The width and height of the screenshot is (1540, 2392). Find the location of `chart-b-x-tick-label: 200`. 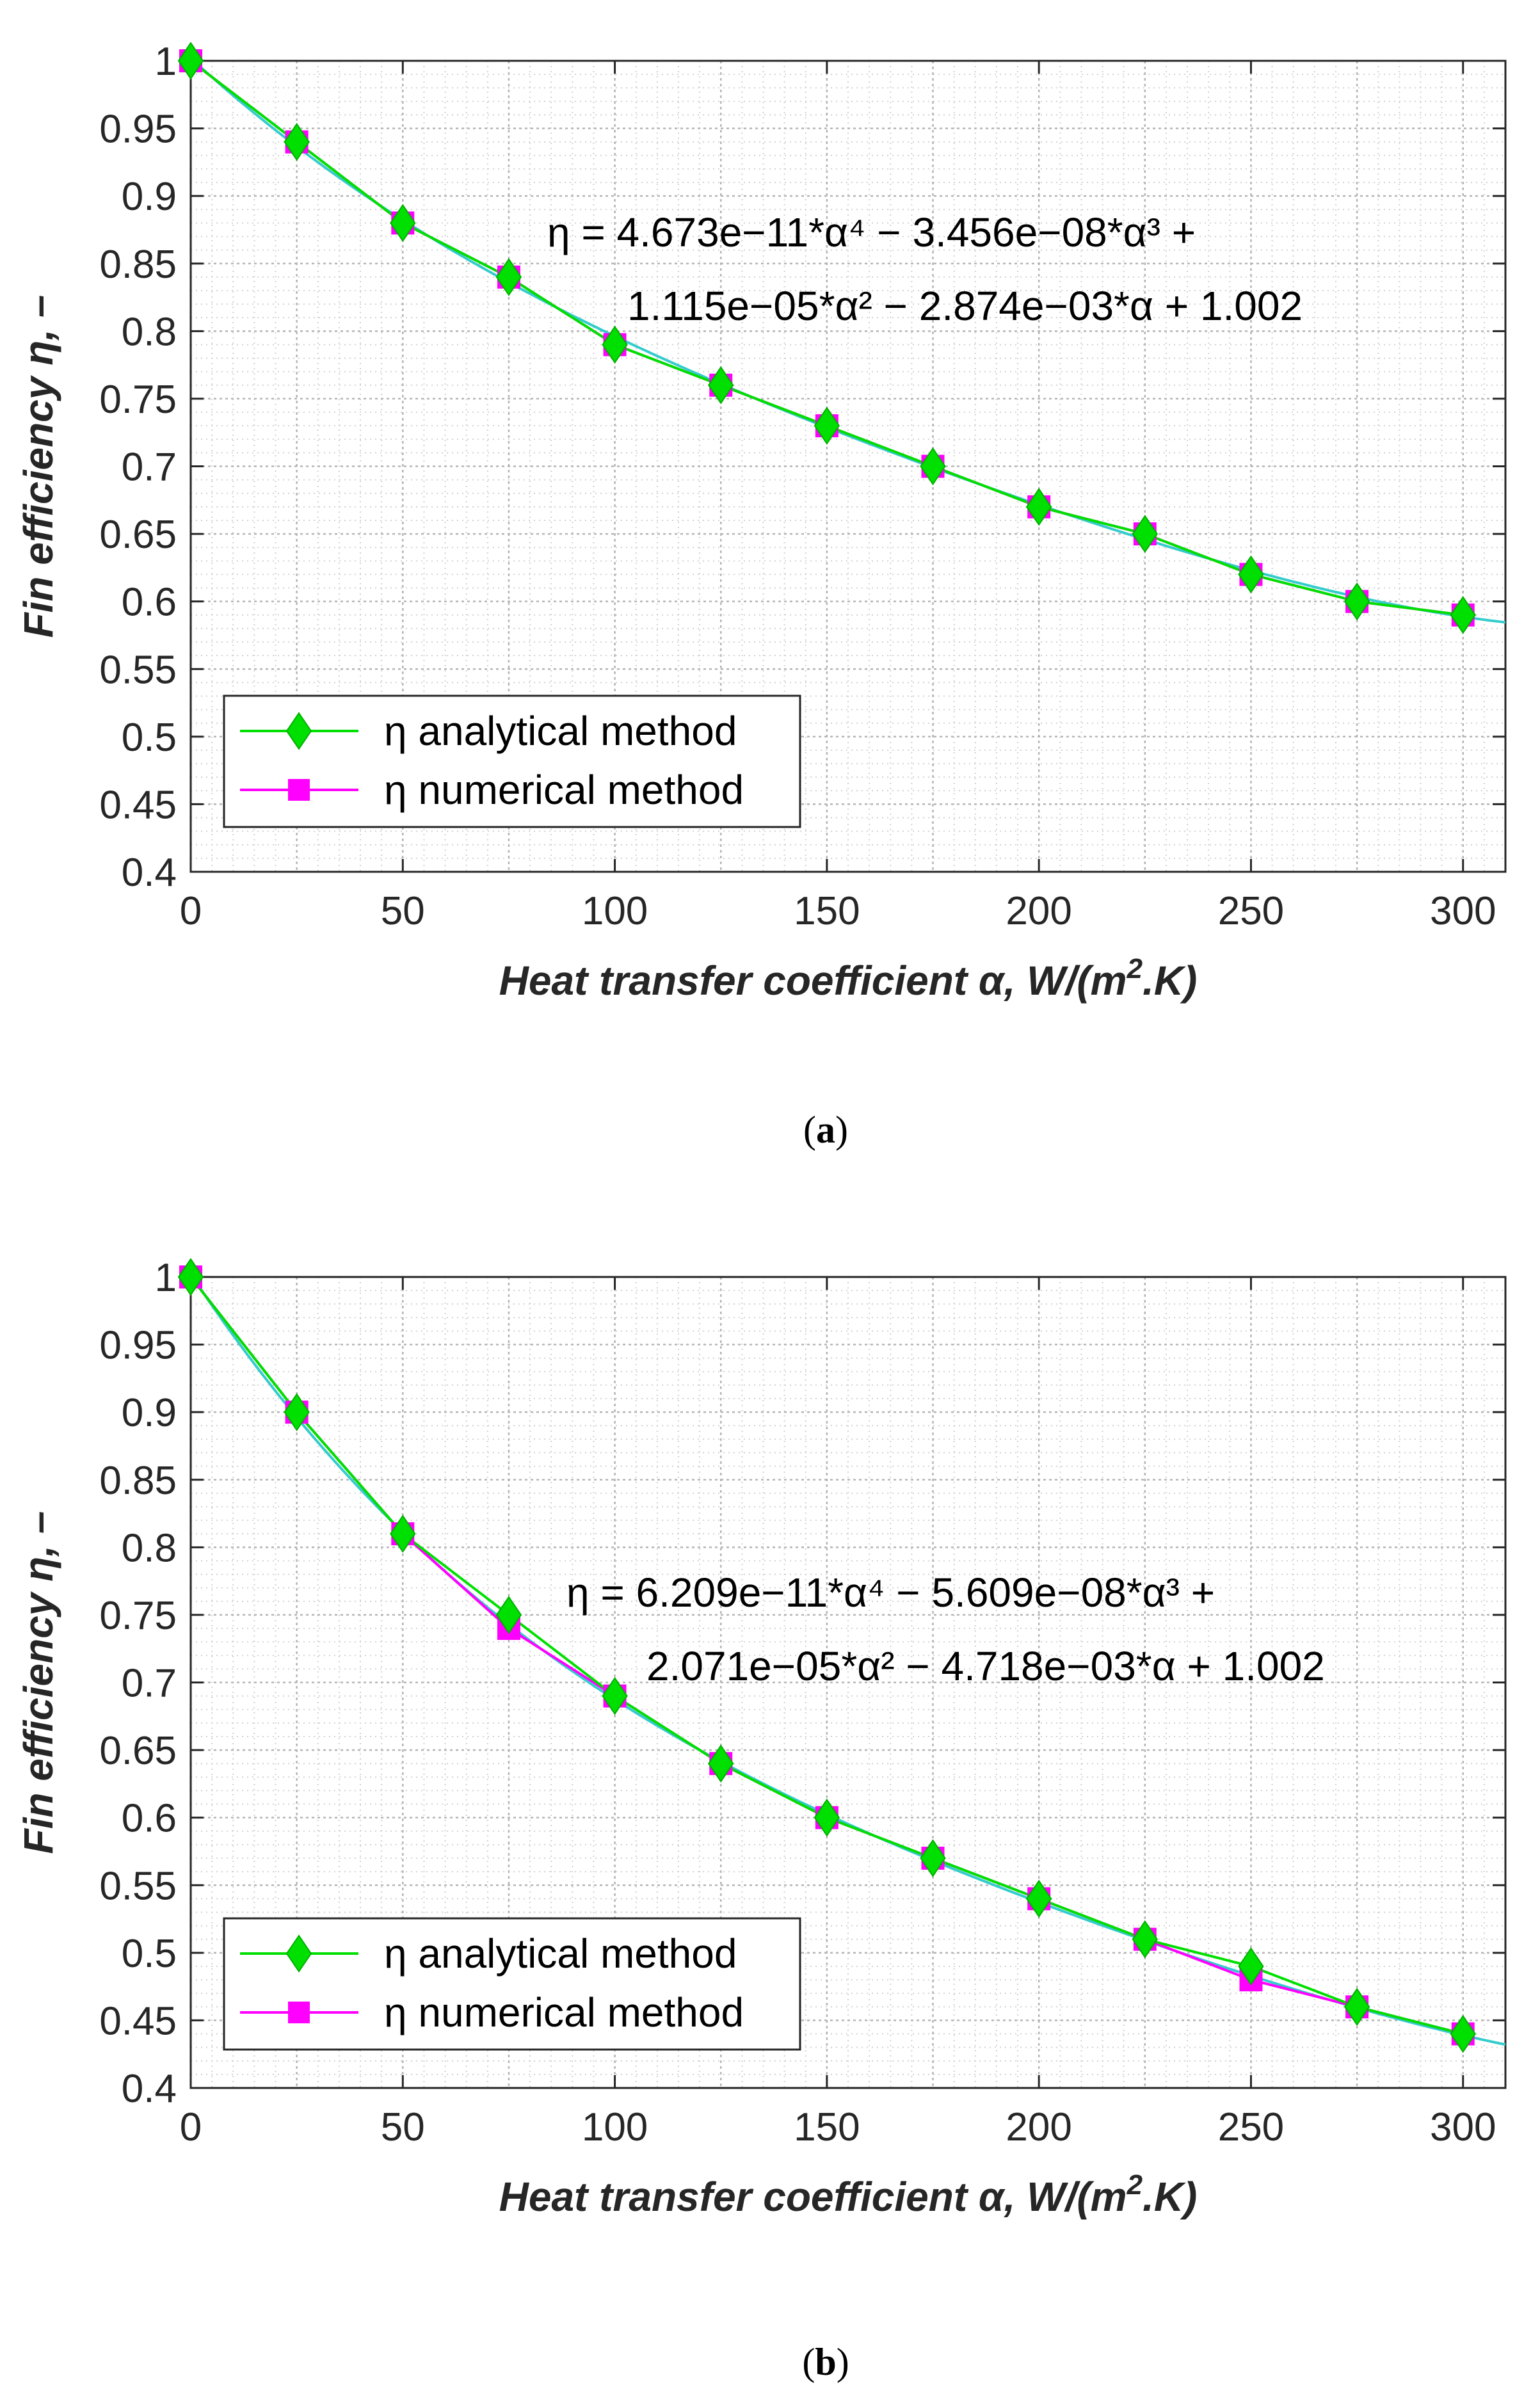

chart-b-x-tick-label: 200 is located at coordinates (1038, 2127).